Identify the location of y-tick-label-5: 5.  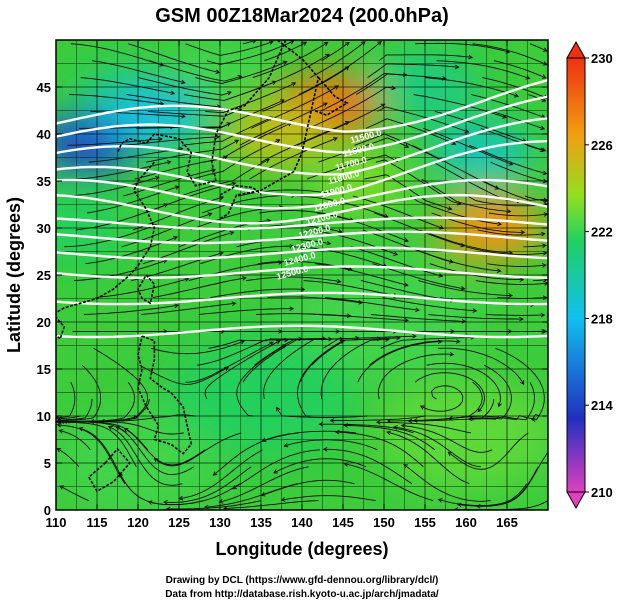
(47, 463).